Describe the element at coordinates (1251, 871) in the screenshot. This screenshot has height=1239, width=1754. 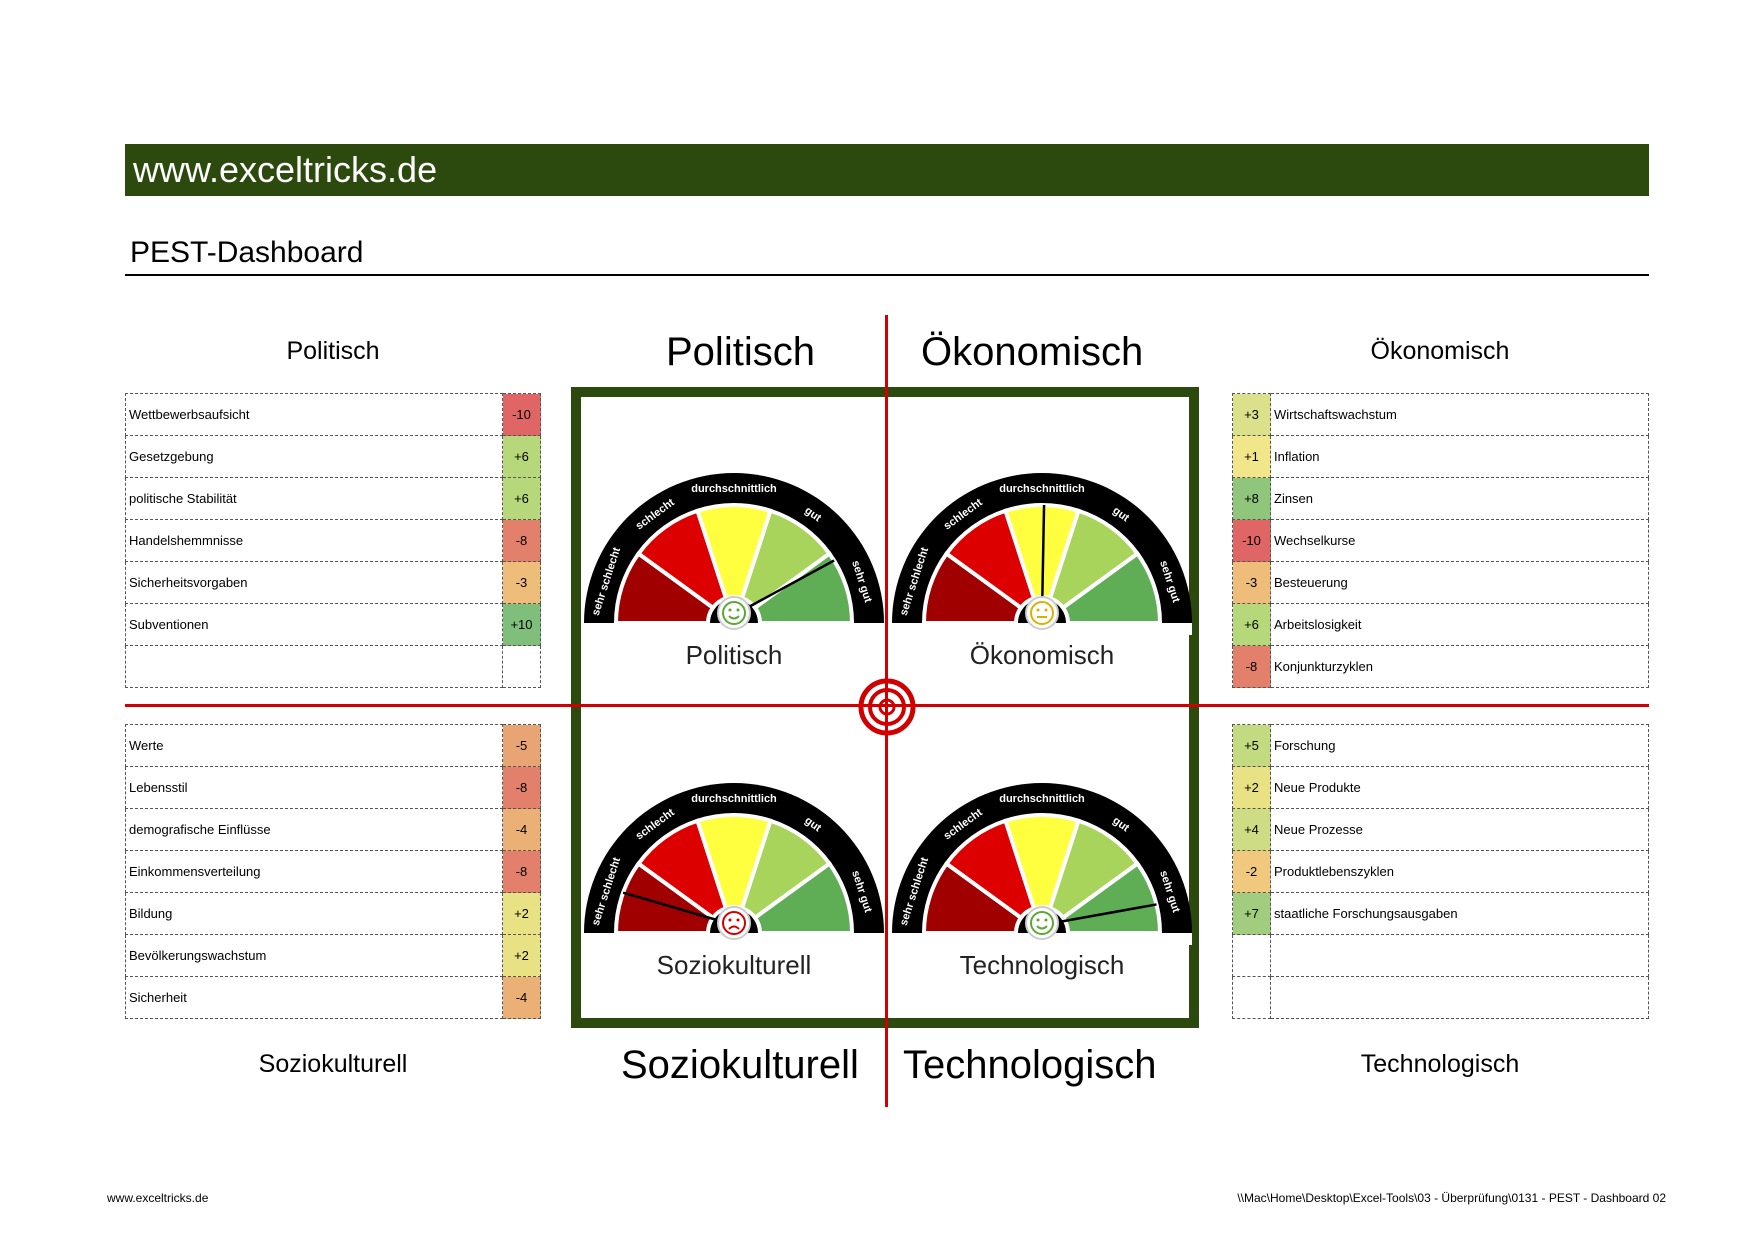
I see `factor-score: -2` at that location.